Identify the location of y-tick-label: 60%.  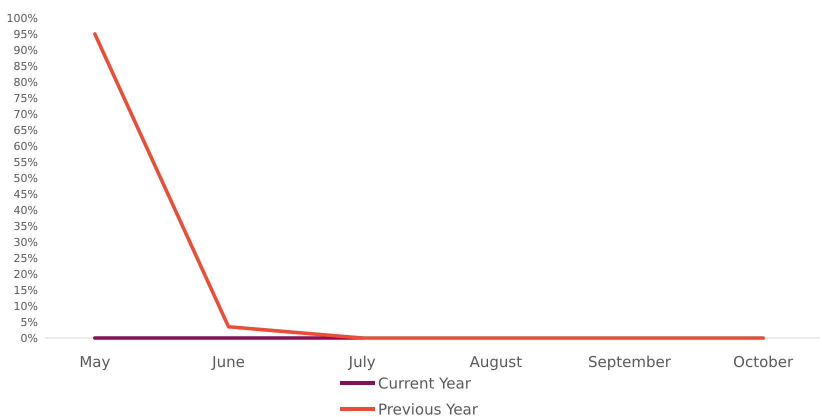
(26, 146).